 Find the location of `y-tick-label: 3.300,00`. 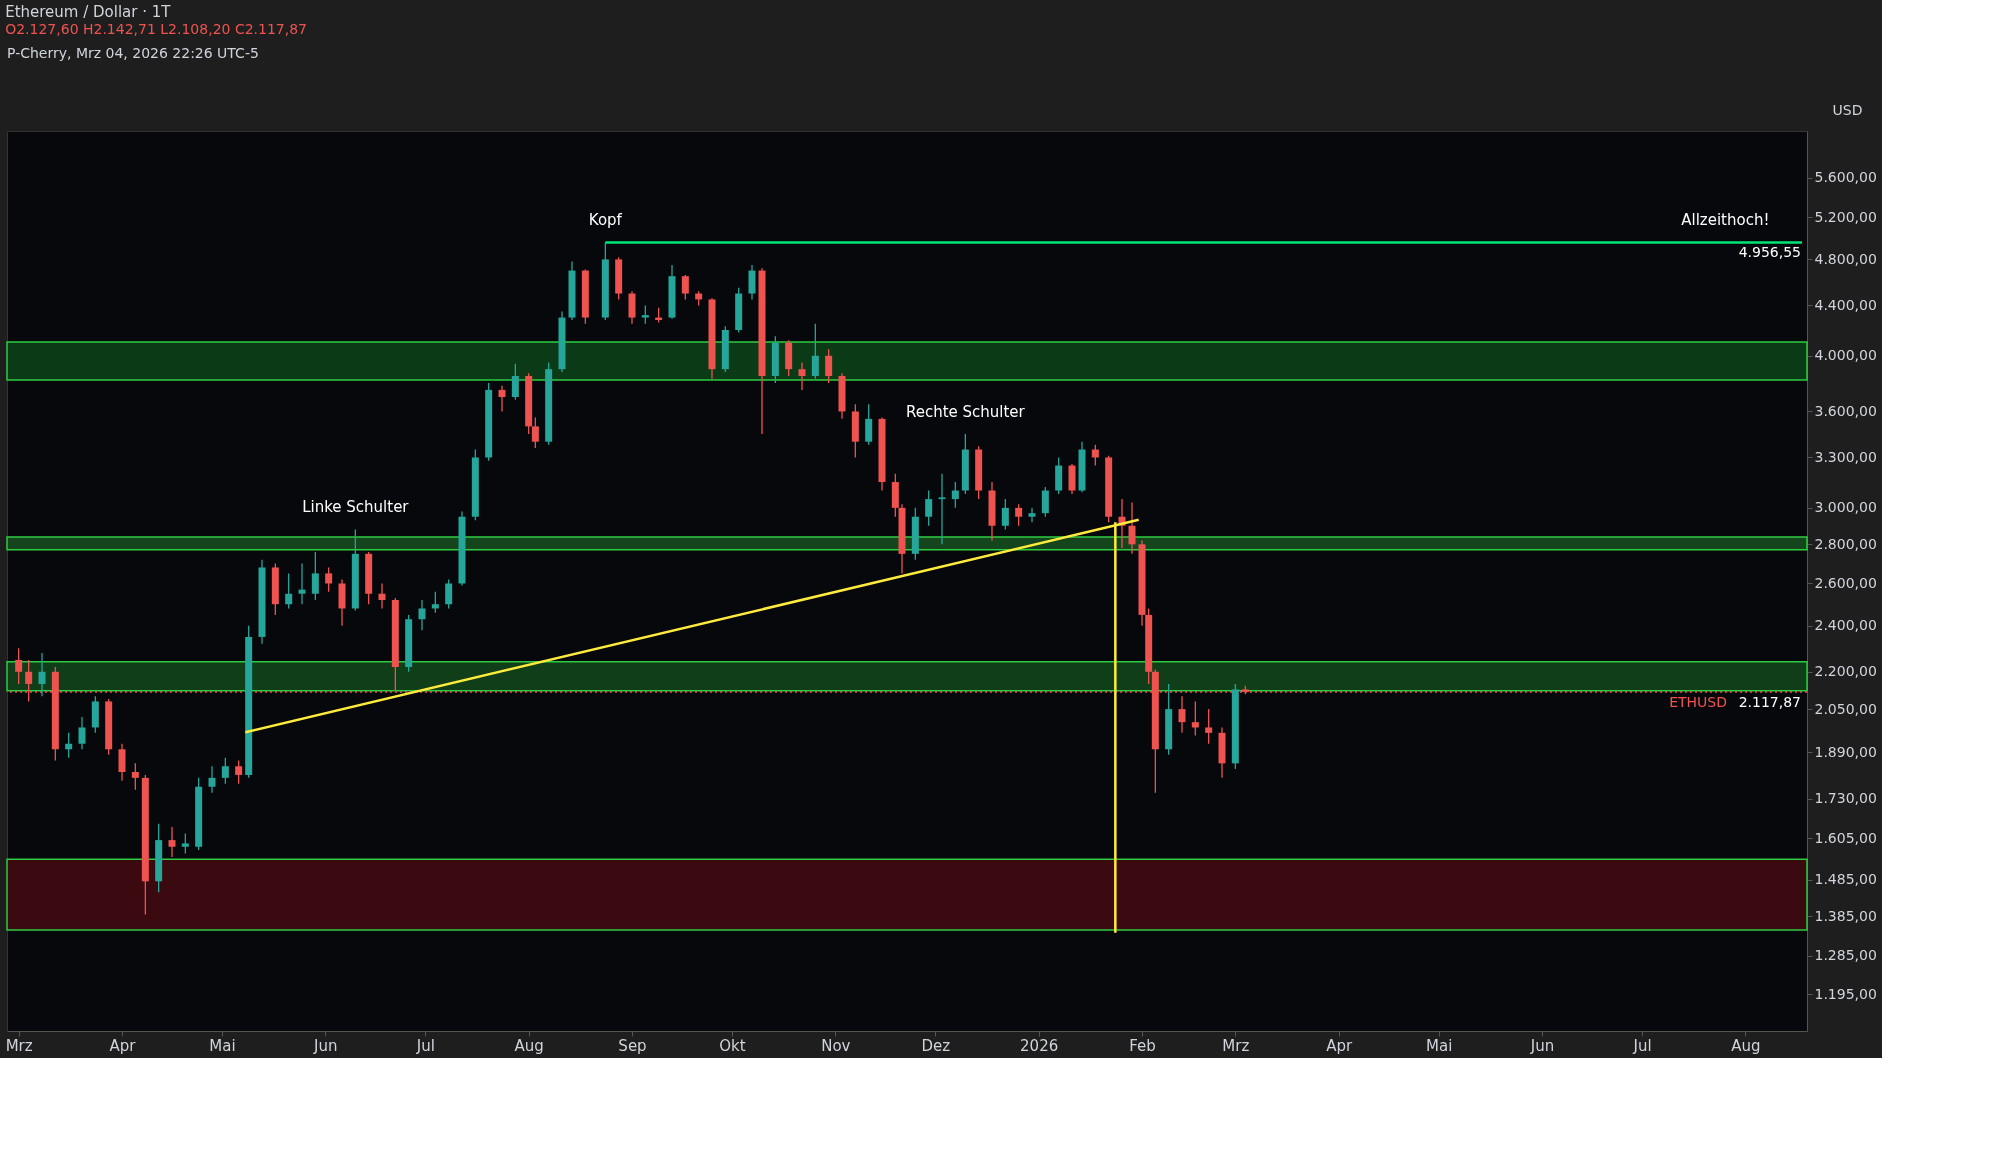

y-tick-label: 3.300,00 is located at coordinates (1845, 456).